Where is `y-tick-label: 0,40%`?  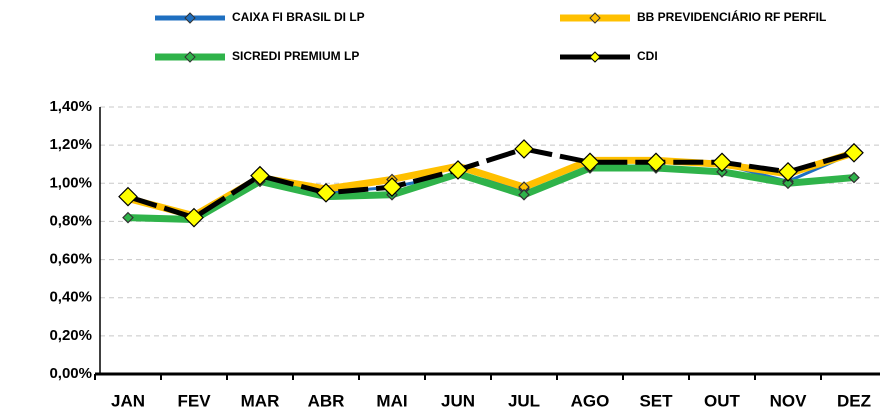 y-tick-label: 0,40% is located at coordinates (70, 297).